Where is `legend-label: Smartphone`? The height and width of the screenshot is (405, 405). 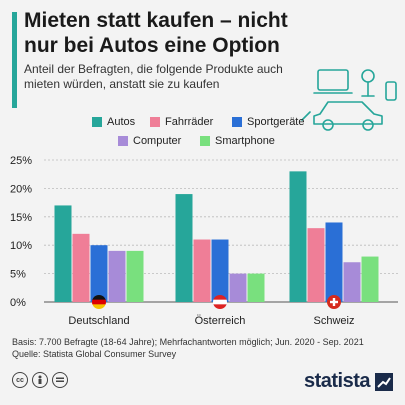 legend-label: Smartphone is located at coordinates (245, 141).